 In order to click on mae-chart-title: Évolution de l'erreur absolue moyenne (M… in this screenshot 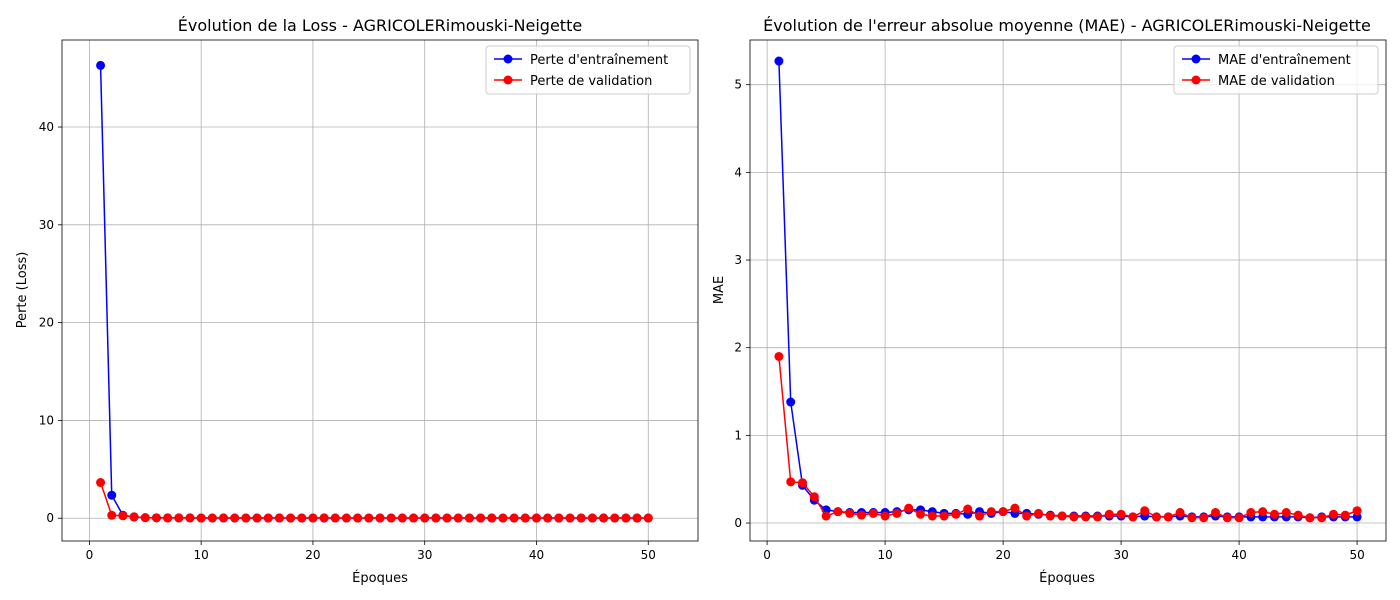, I will do `click(1067, 25)`.